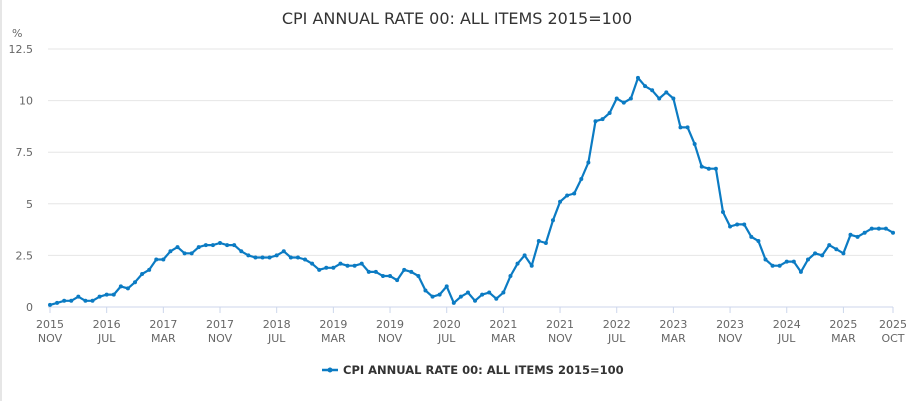 This screenshot has height=401, width=913. What do you see at coordinates (483, 370) in the screenshot?
I see `legend-item-cpi: CPI ANNUAL RATE 00: ALL ITEMS 2015=100` at bounding box center [483, 370].